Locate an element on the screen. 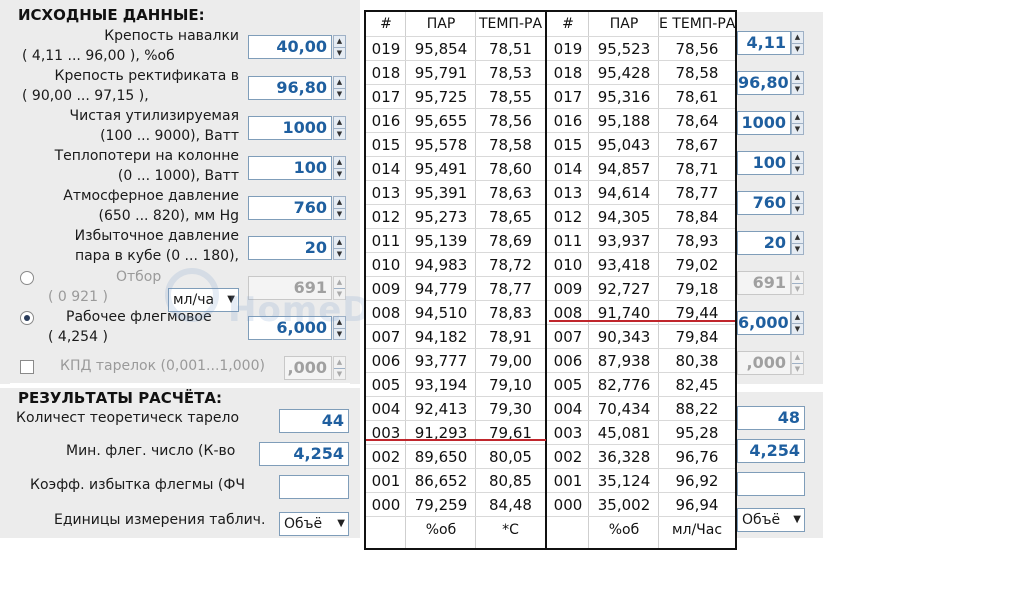 The width and height of the screenshot is (1032, 608). strength-load-input: 40,00 is located at coordinates (290, 47).